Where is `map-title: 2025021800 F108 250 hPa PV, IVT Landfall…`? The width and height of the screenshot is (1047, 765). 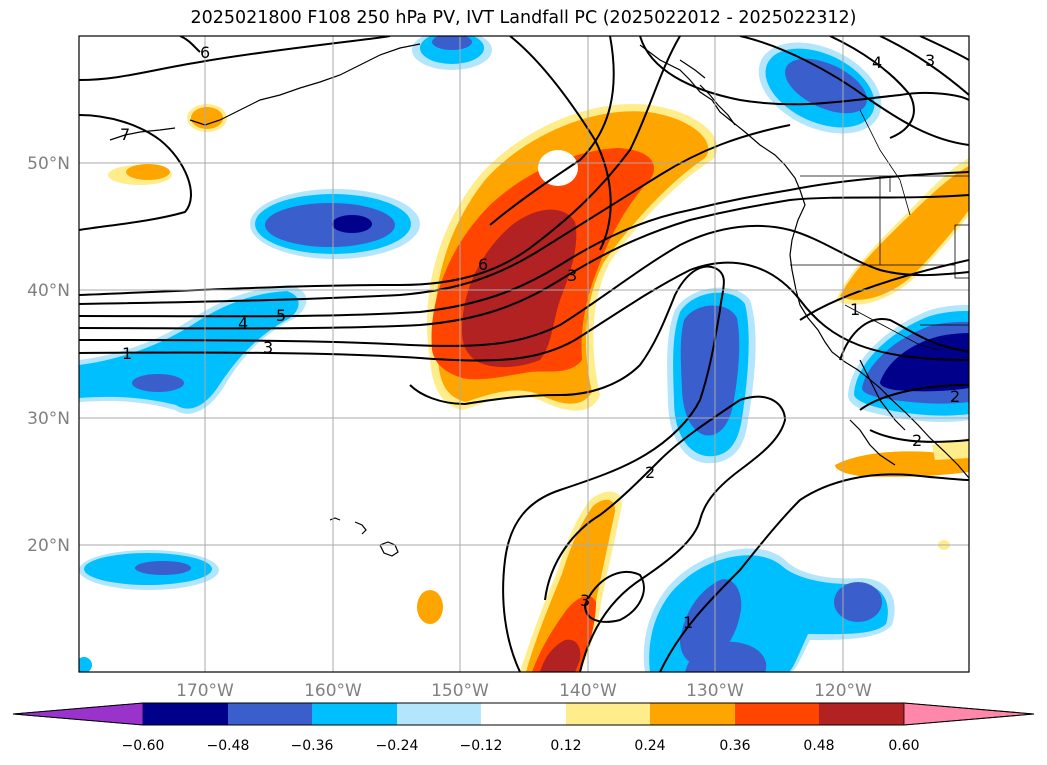 map-title: 2025021800 F108 250 hPa PV, IVT Landfall… is located at coordinates (523, 18).